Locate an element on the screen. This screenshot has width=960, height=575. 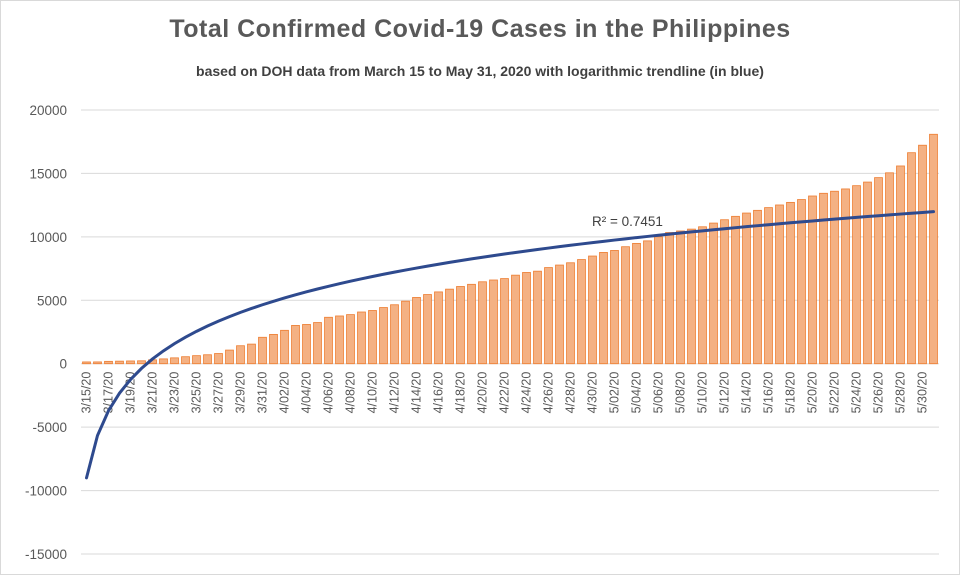
x-tick-label: 3/25/20 is located at coordinates (197, 393).